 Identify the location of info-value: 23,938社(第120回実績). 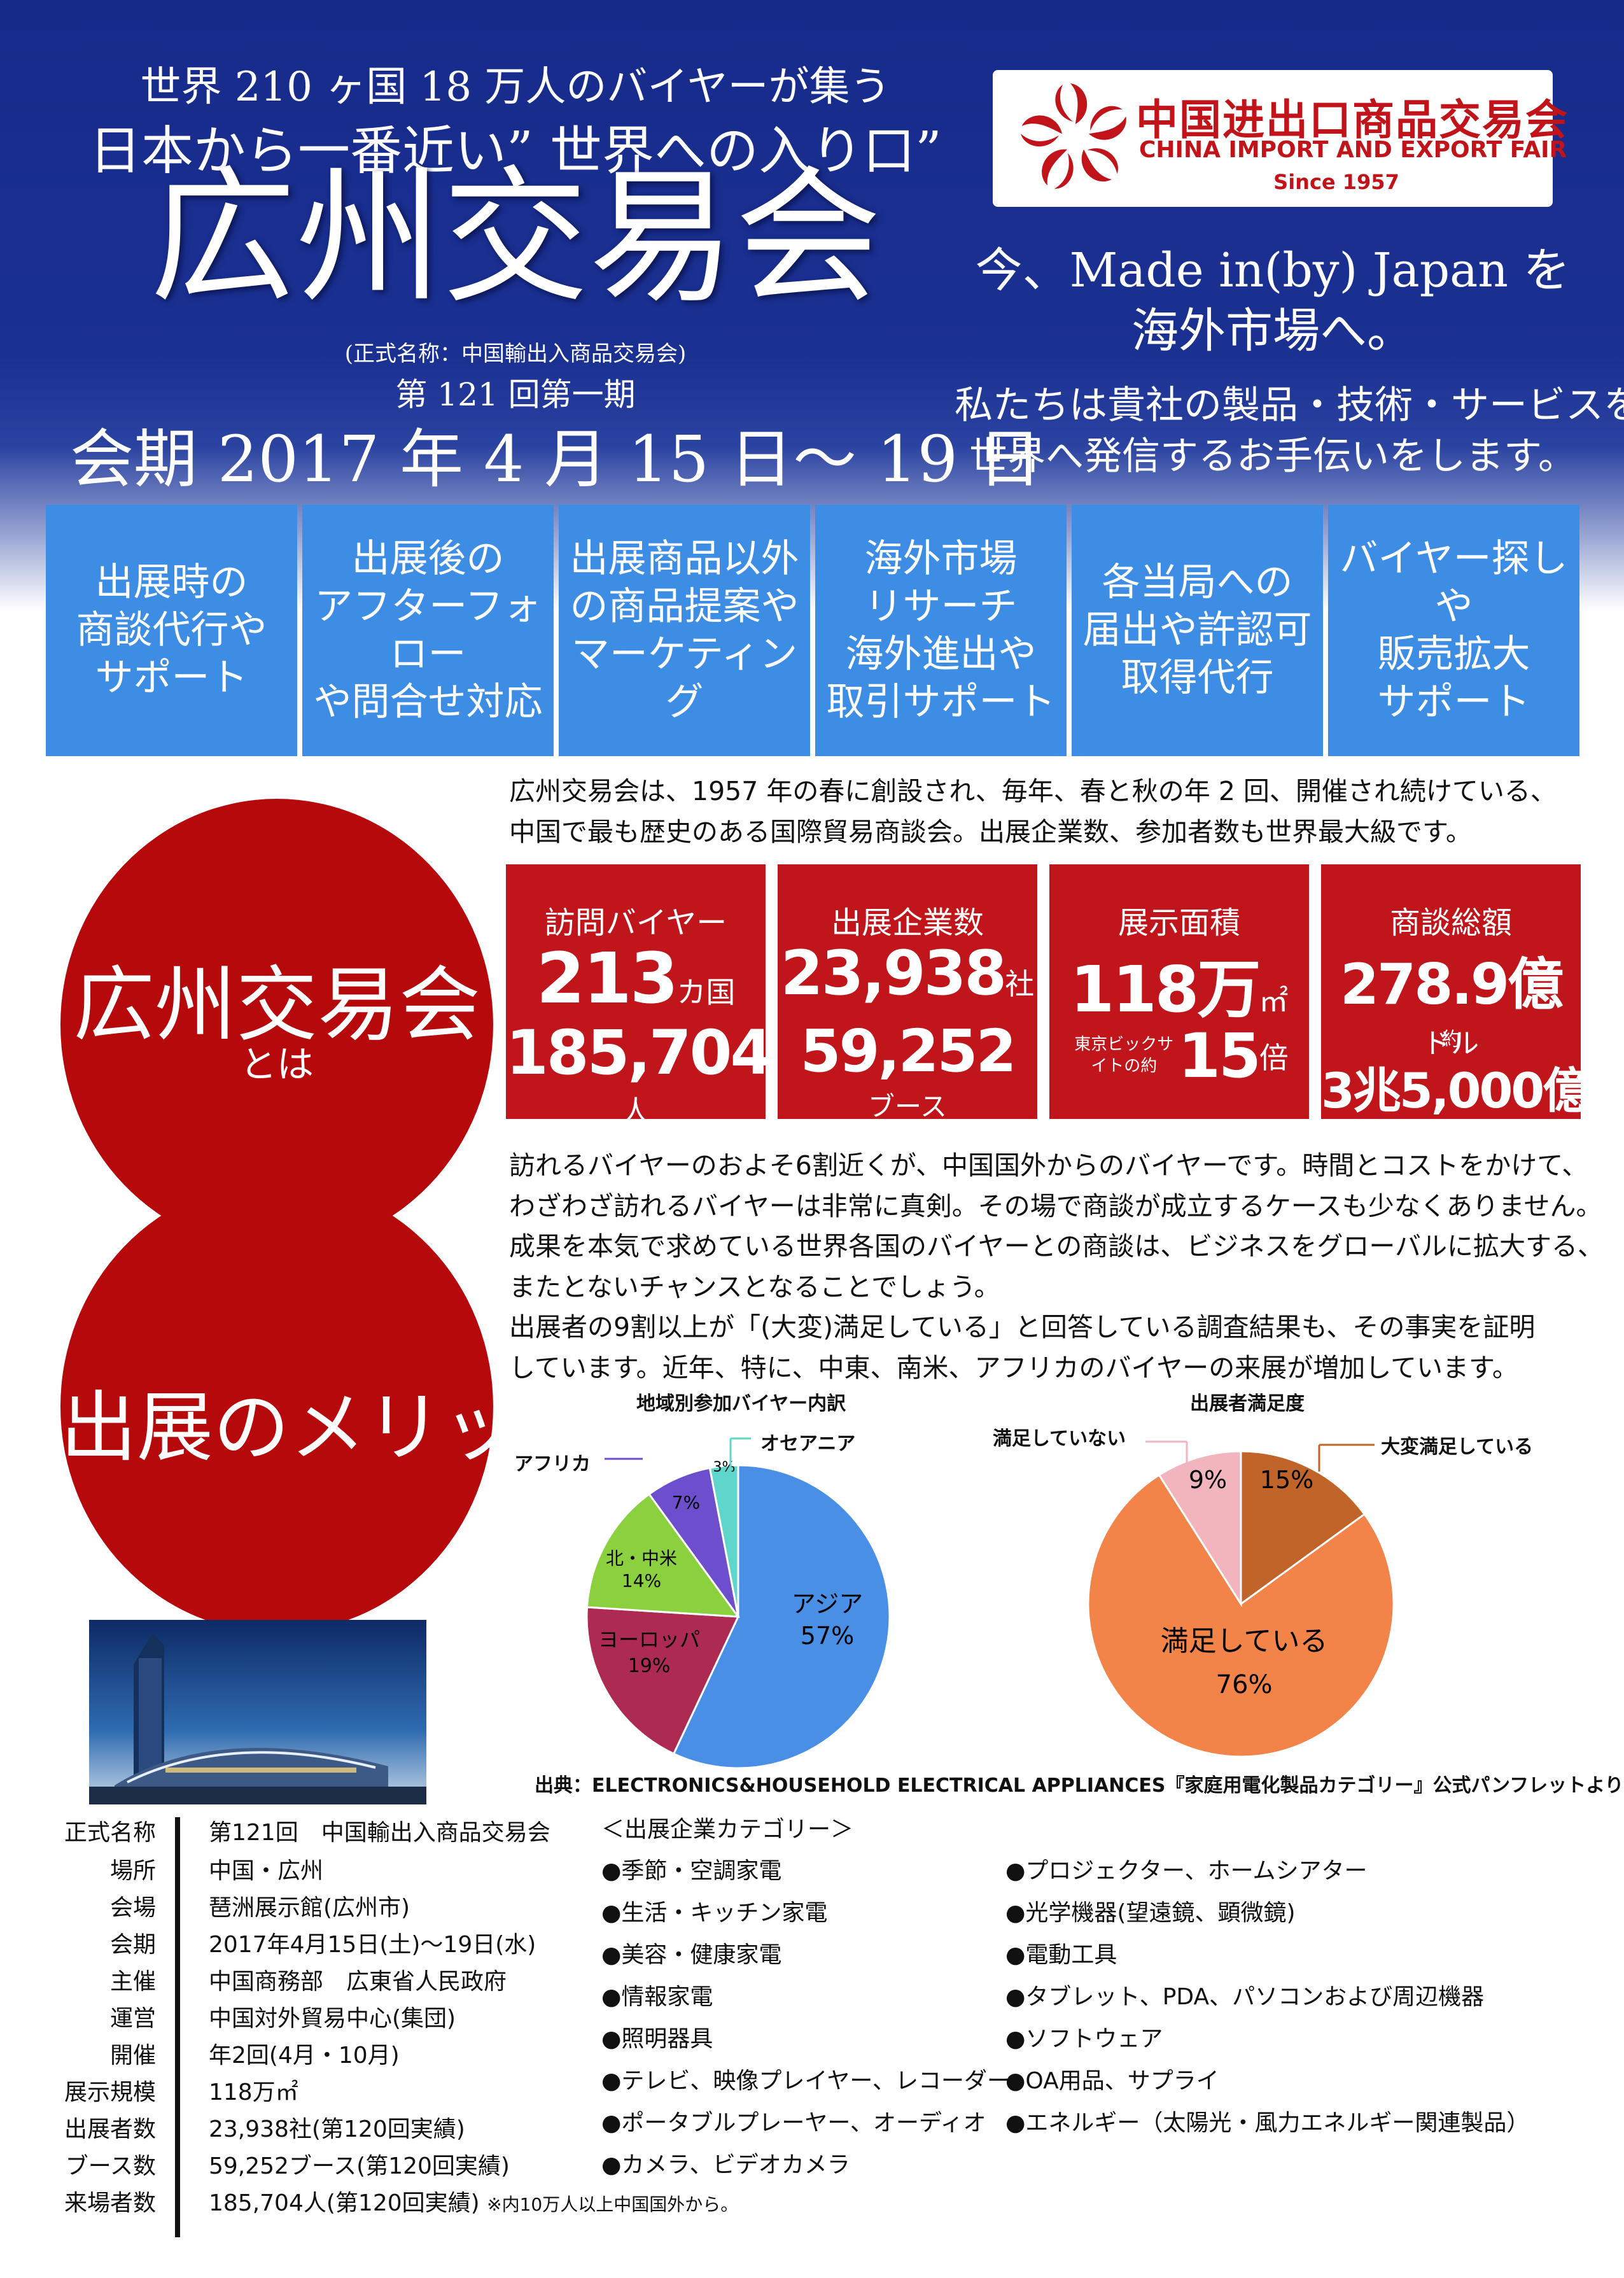
(337, 2129).